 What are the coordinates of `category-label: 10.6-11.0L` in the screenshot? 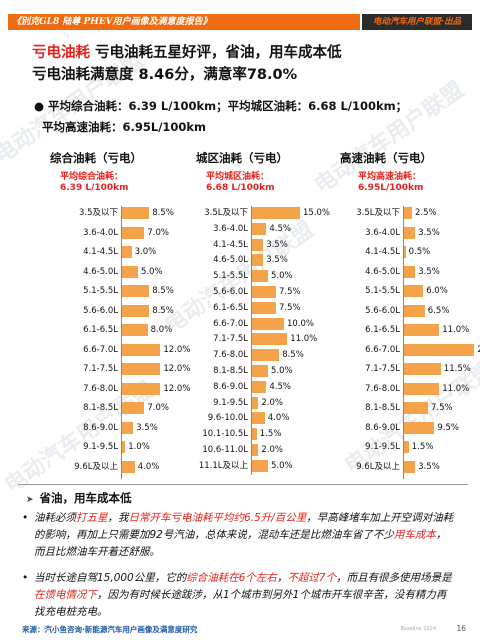 It's located at (225, 450).